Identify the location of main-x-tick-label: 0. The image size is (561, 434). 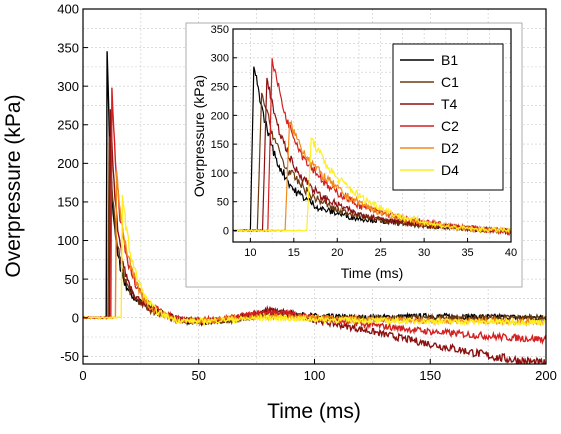
(82, 375).